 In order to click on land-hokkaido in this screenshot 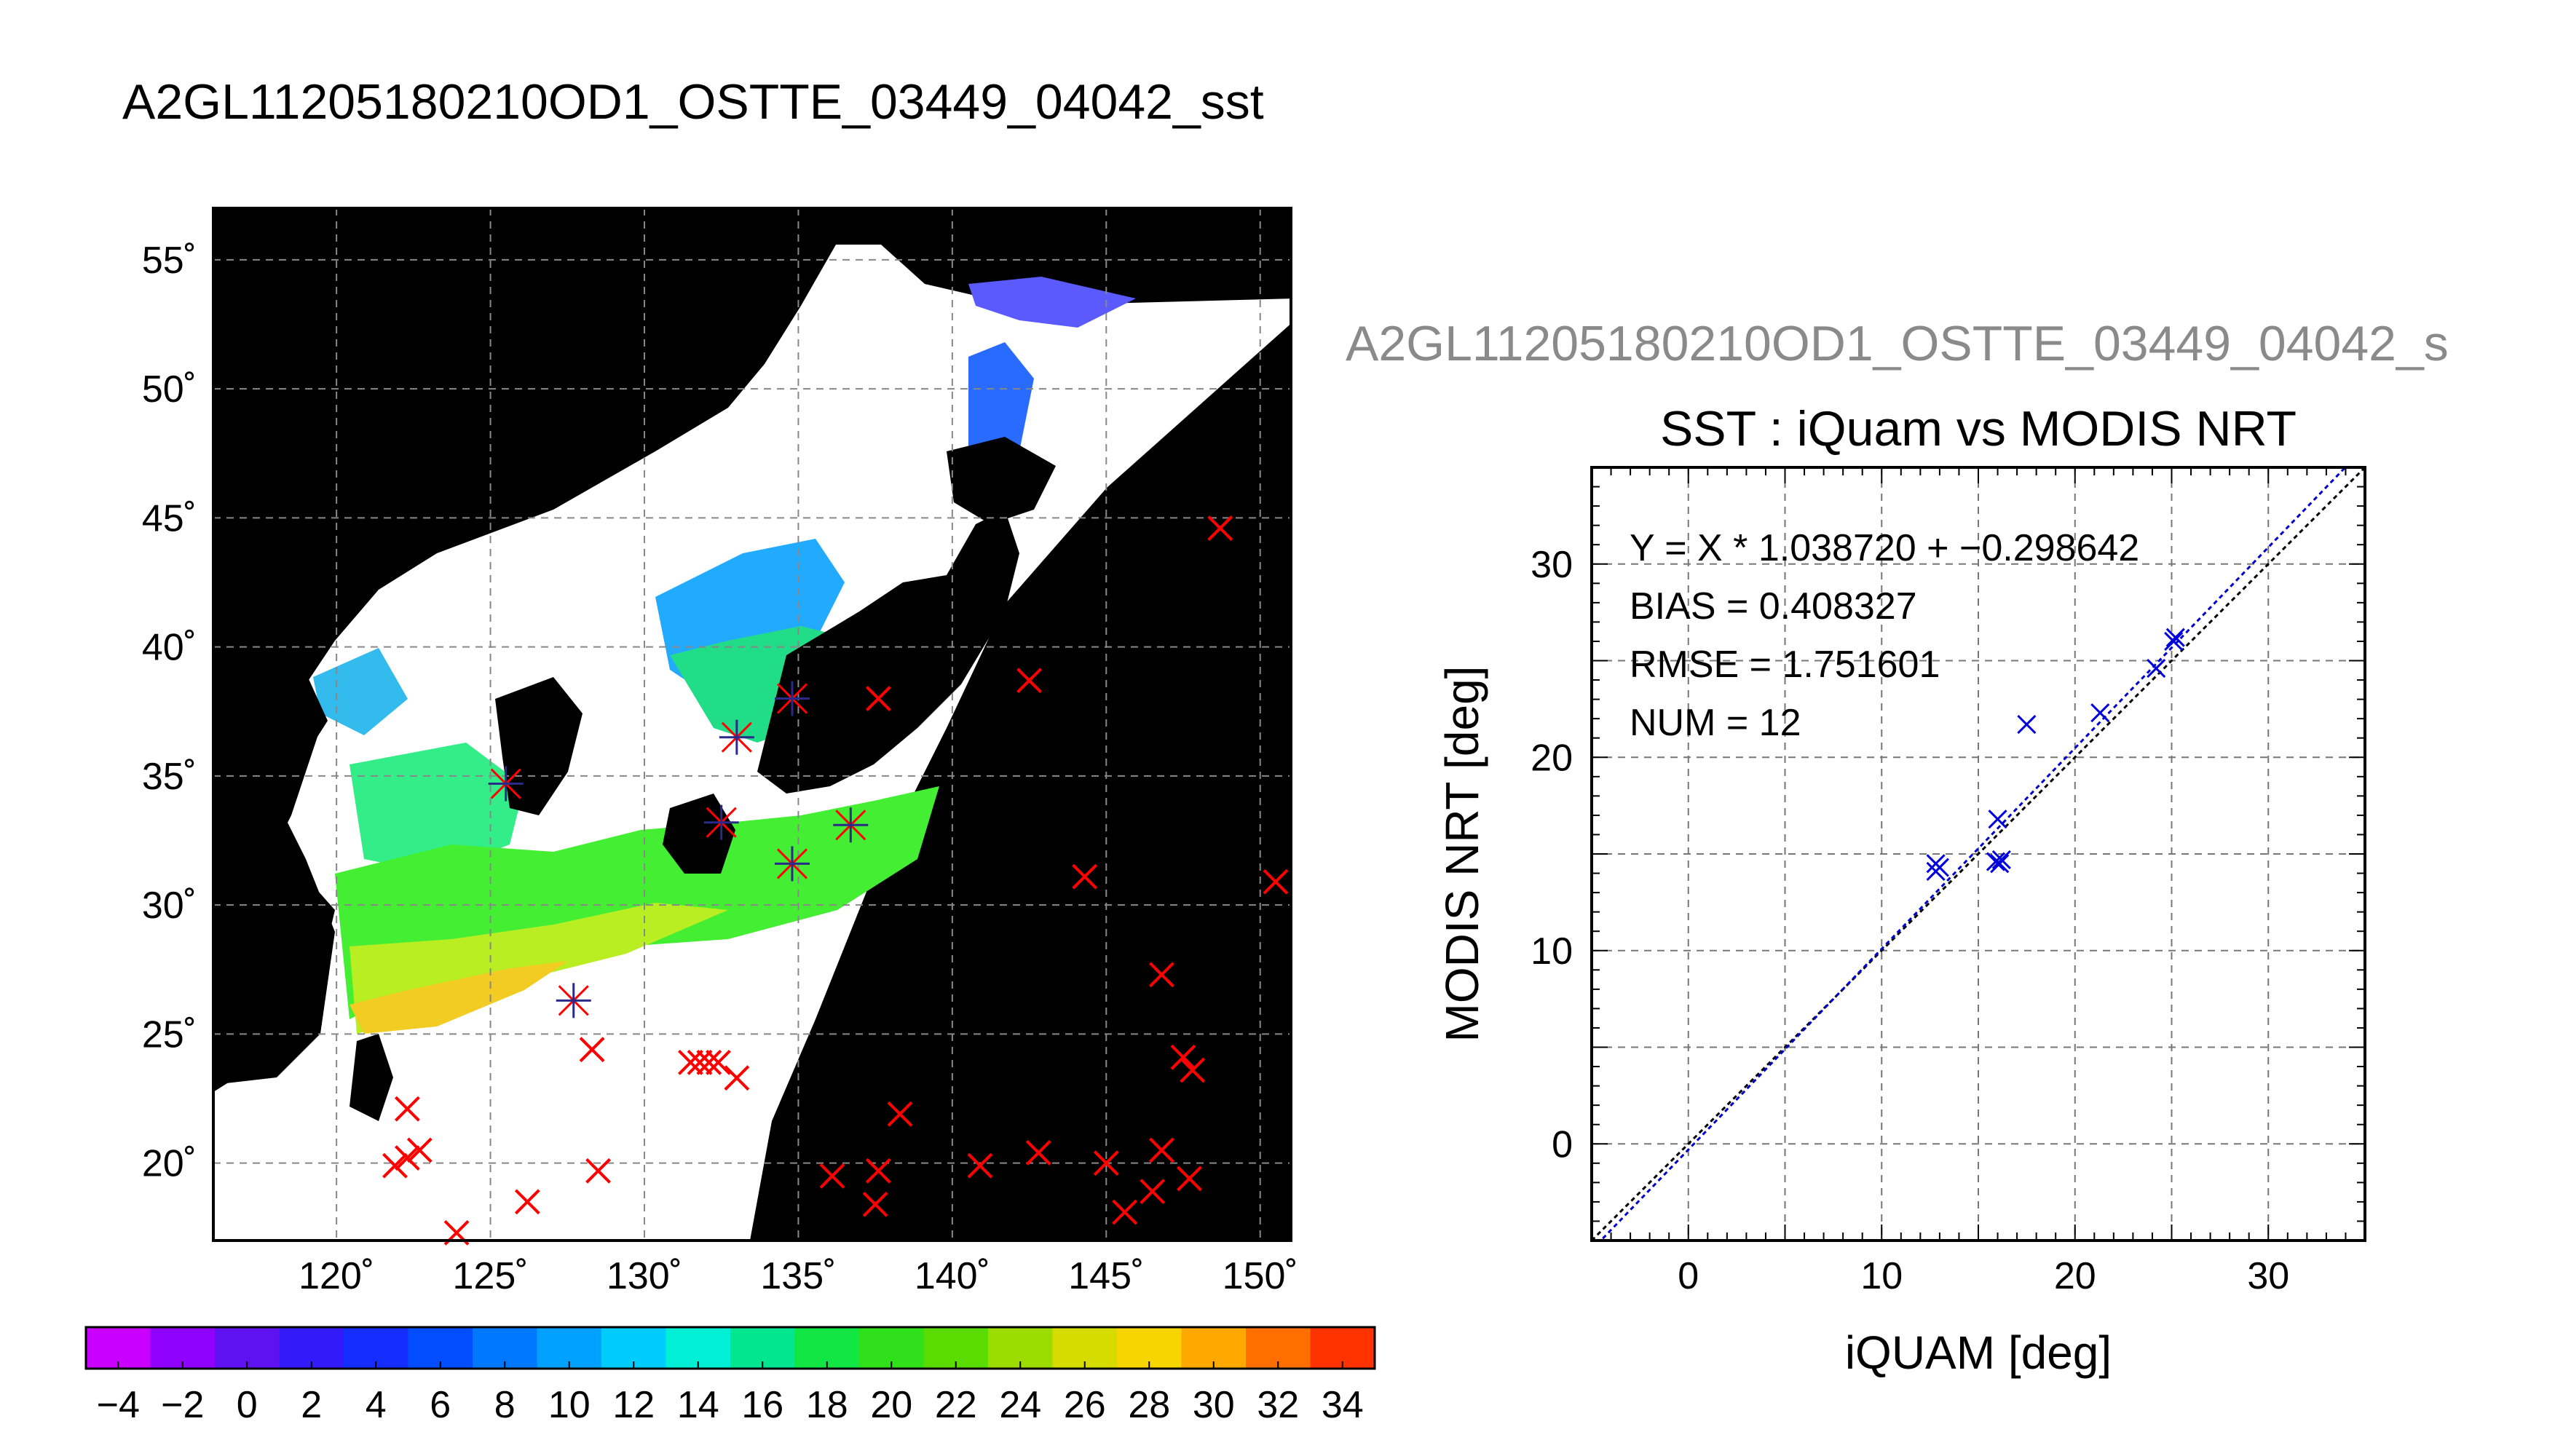, I will do `click(1001, 480)`.